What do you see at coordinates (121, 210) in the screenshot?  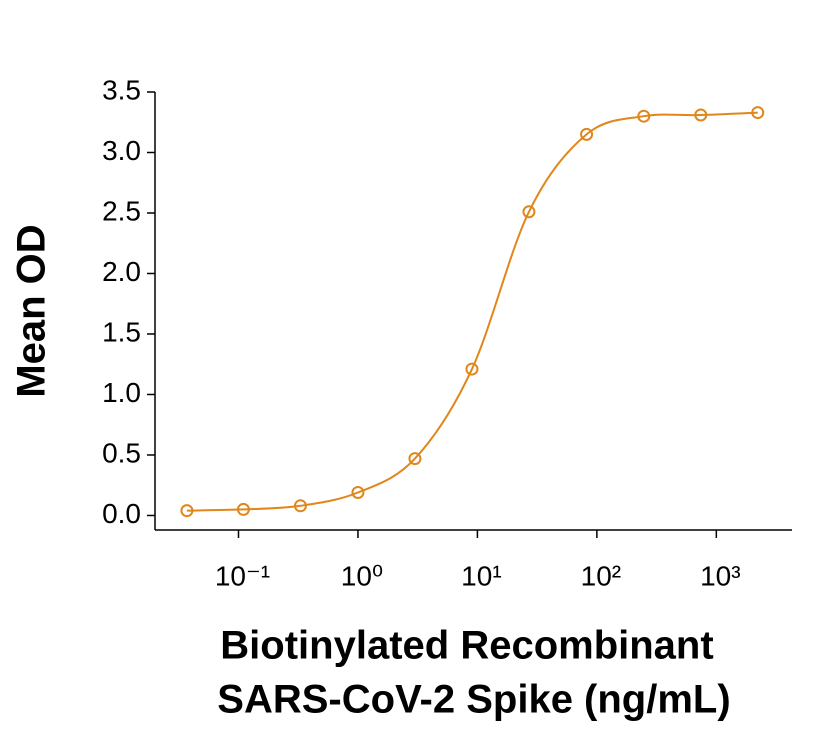 I see `y-tick-label: 2.5` at bounding box center [121, 210].